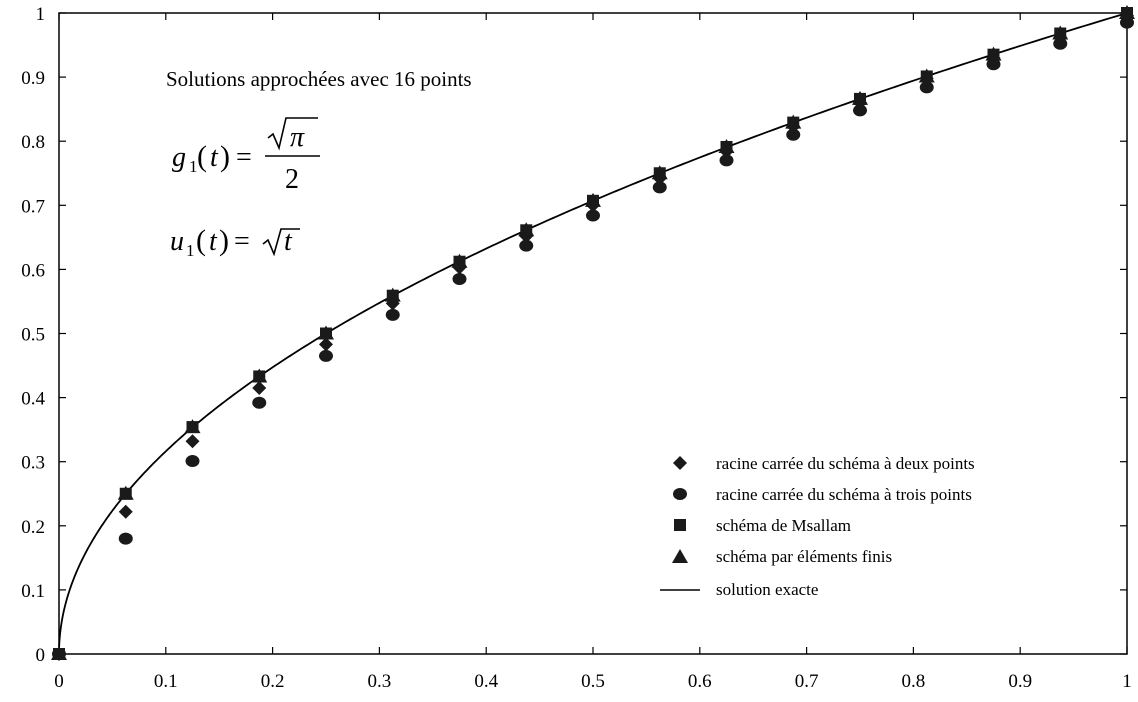 The image size is (1138, 702). What do you see at coordinates (201, 240) in the screenshot?
I see `eq2-open-paren: (` at bounding box center [201, 240].